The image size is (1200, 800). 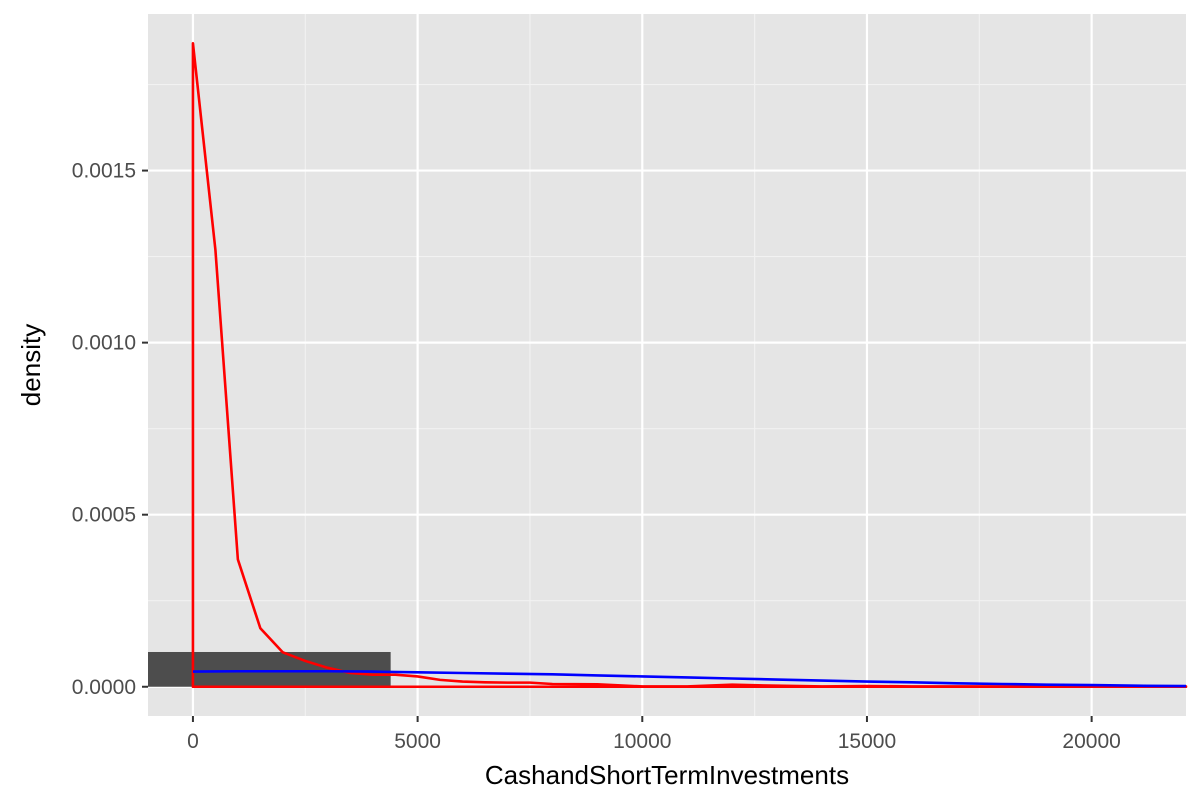 What do you see at coordinates (667, 775) in the screenshot?
I see `x-axis-title: CashandShortTermInvestments` at bounding box center [667, 775].